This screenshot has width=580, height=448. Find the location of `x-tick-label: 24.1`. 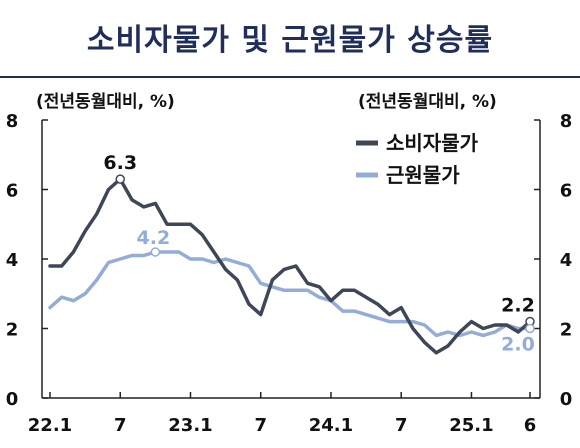

x-tick-label: 24.1 is located at coordinates (331, 425).